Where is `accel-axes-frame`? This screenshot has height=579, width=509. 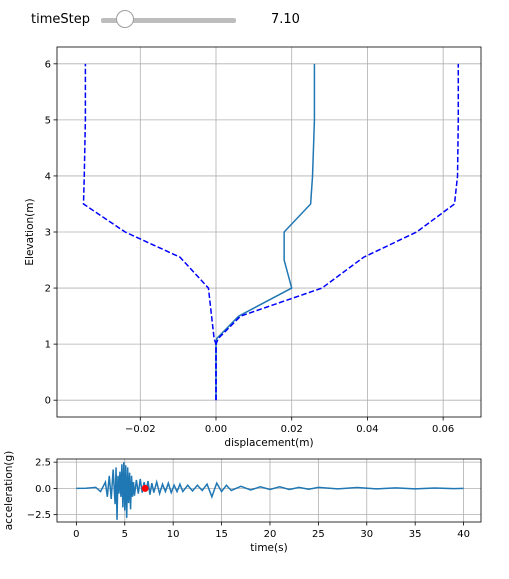 accel-axes-frame is located at coordinates (269, 490).